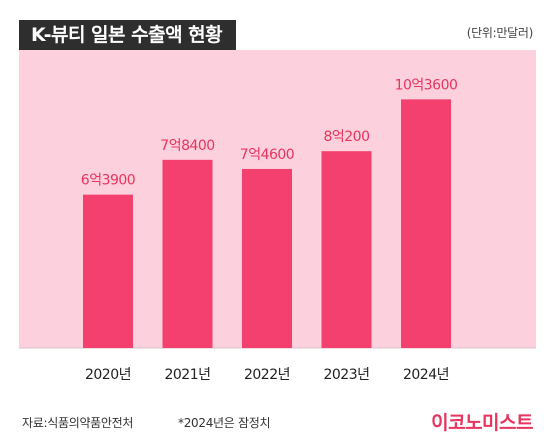 The height and width of the screenshot is (448, 555). Describe the element at coordinates (277, 424) in the screenshot. I see `chart-footer: 자료:식품의약품안전처 *2024년은 잠정치 이코노미스트` at that location.